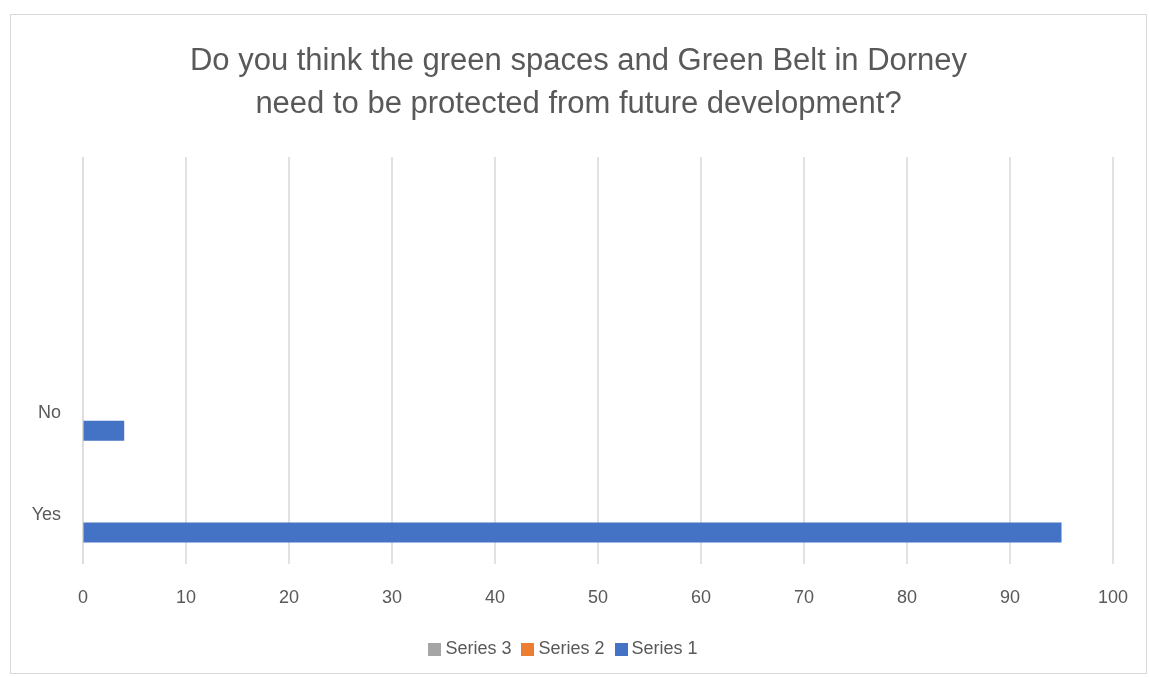  I want to click on legend-label: Series 2, so click(571, 648).